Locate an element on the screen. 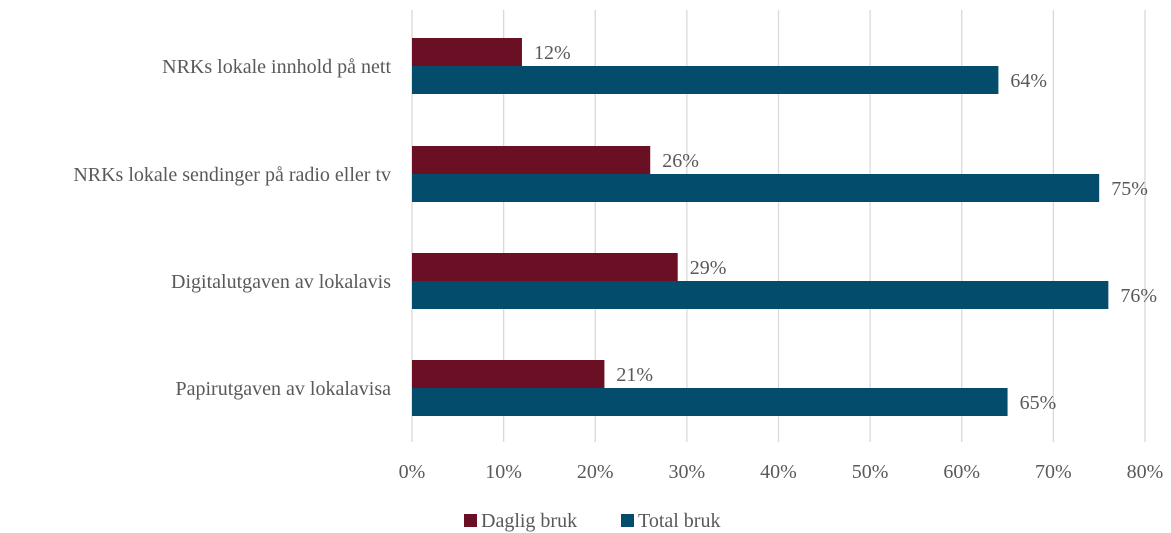 Image resolution: width=1171 pixels, height=533 pixels. legend-label: Daglig bruk is located at coordinates (529, 521).